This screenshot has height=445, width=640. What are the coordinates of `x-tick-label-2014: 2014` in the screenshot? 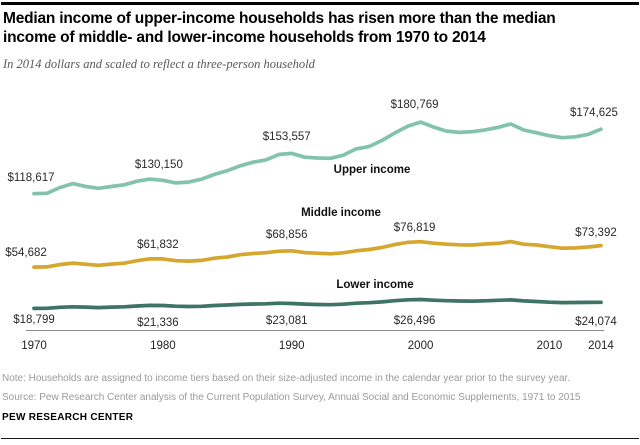 It's located at (601, 346).